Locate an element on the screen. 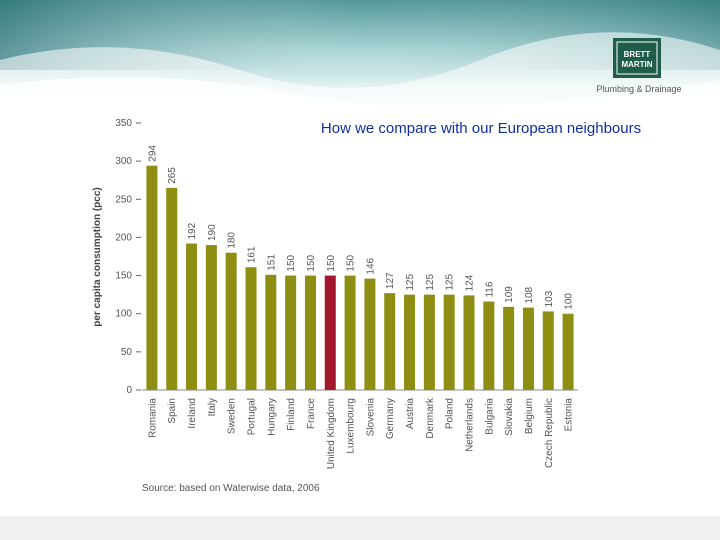  value-label: 151 is located at coordinates (271, 262).